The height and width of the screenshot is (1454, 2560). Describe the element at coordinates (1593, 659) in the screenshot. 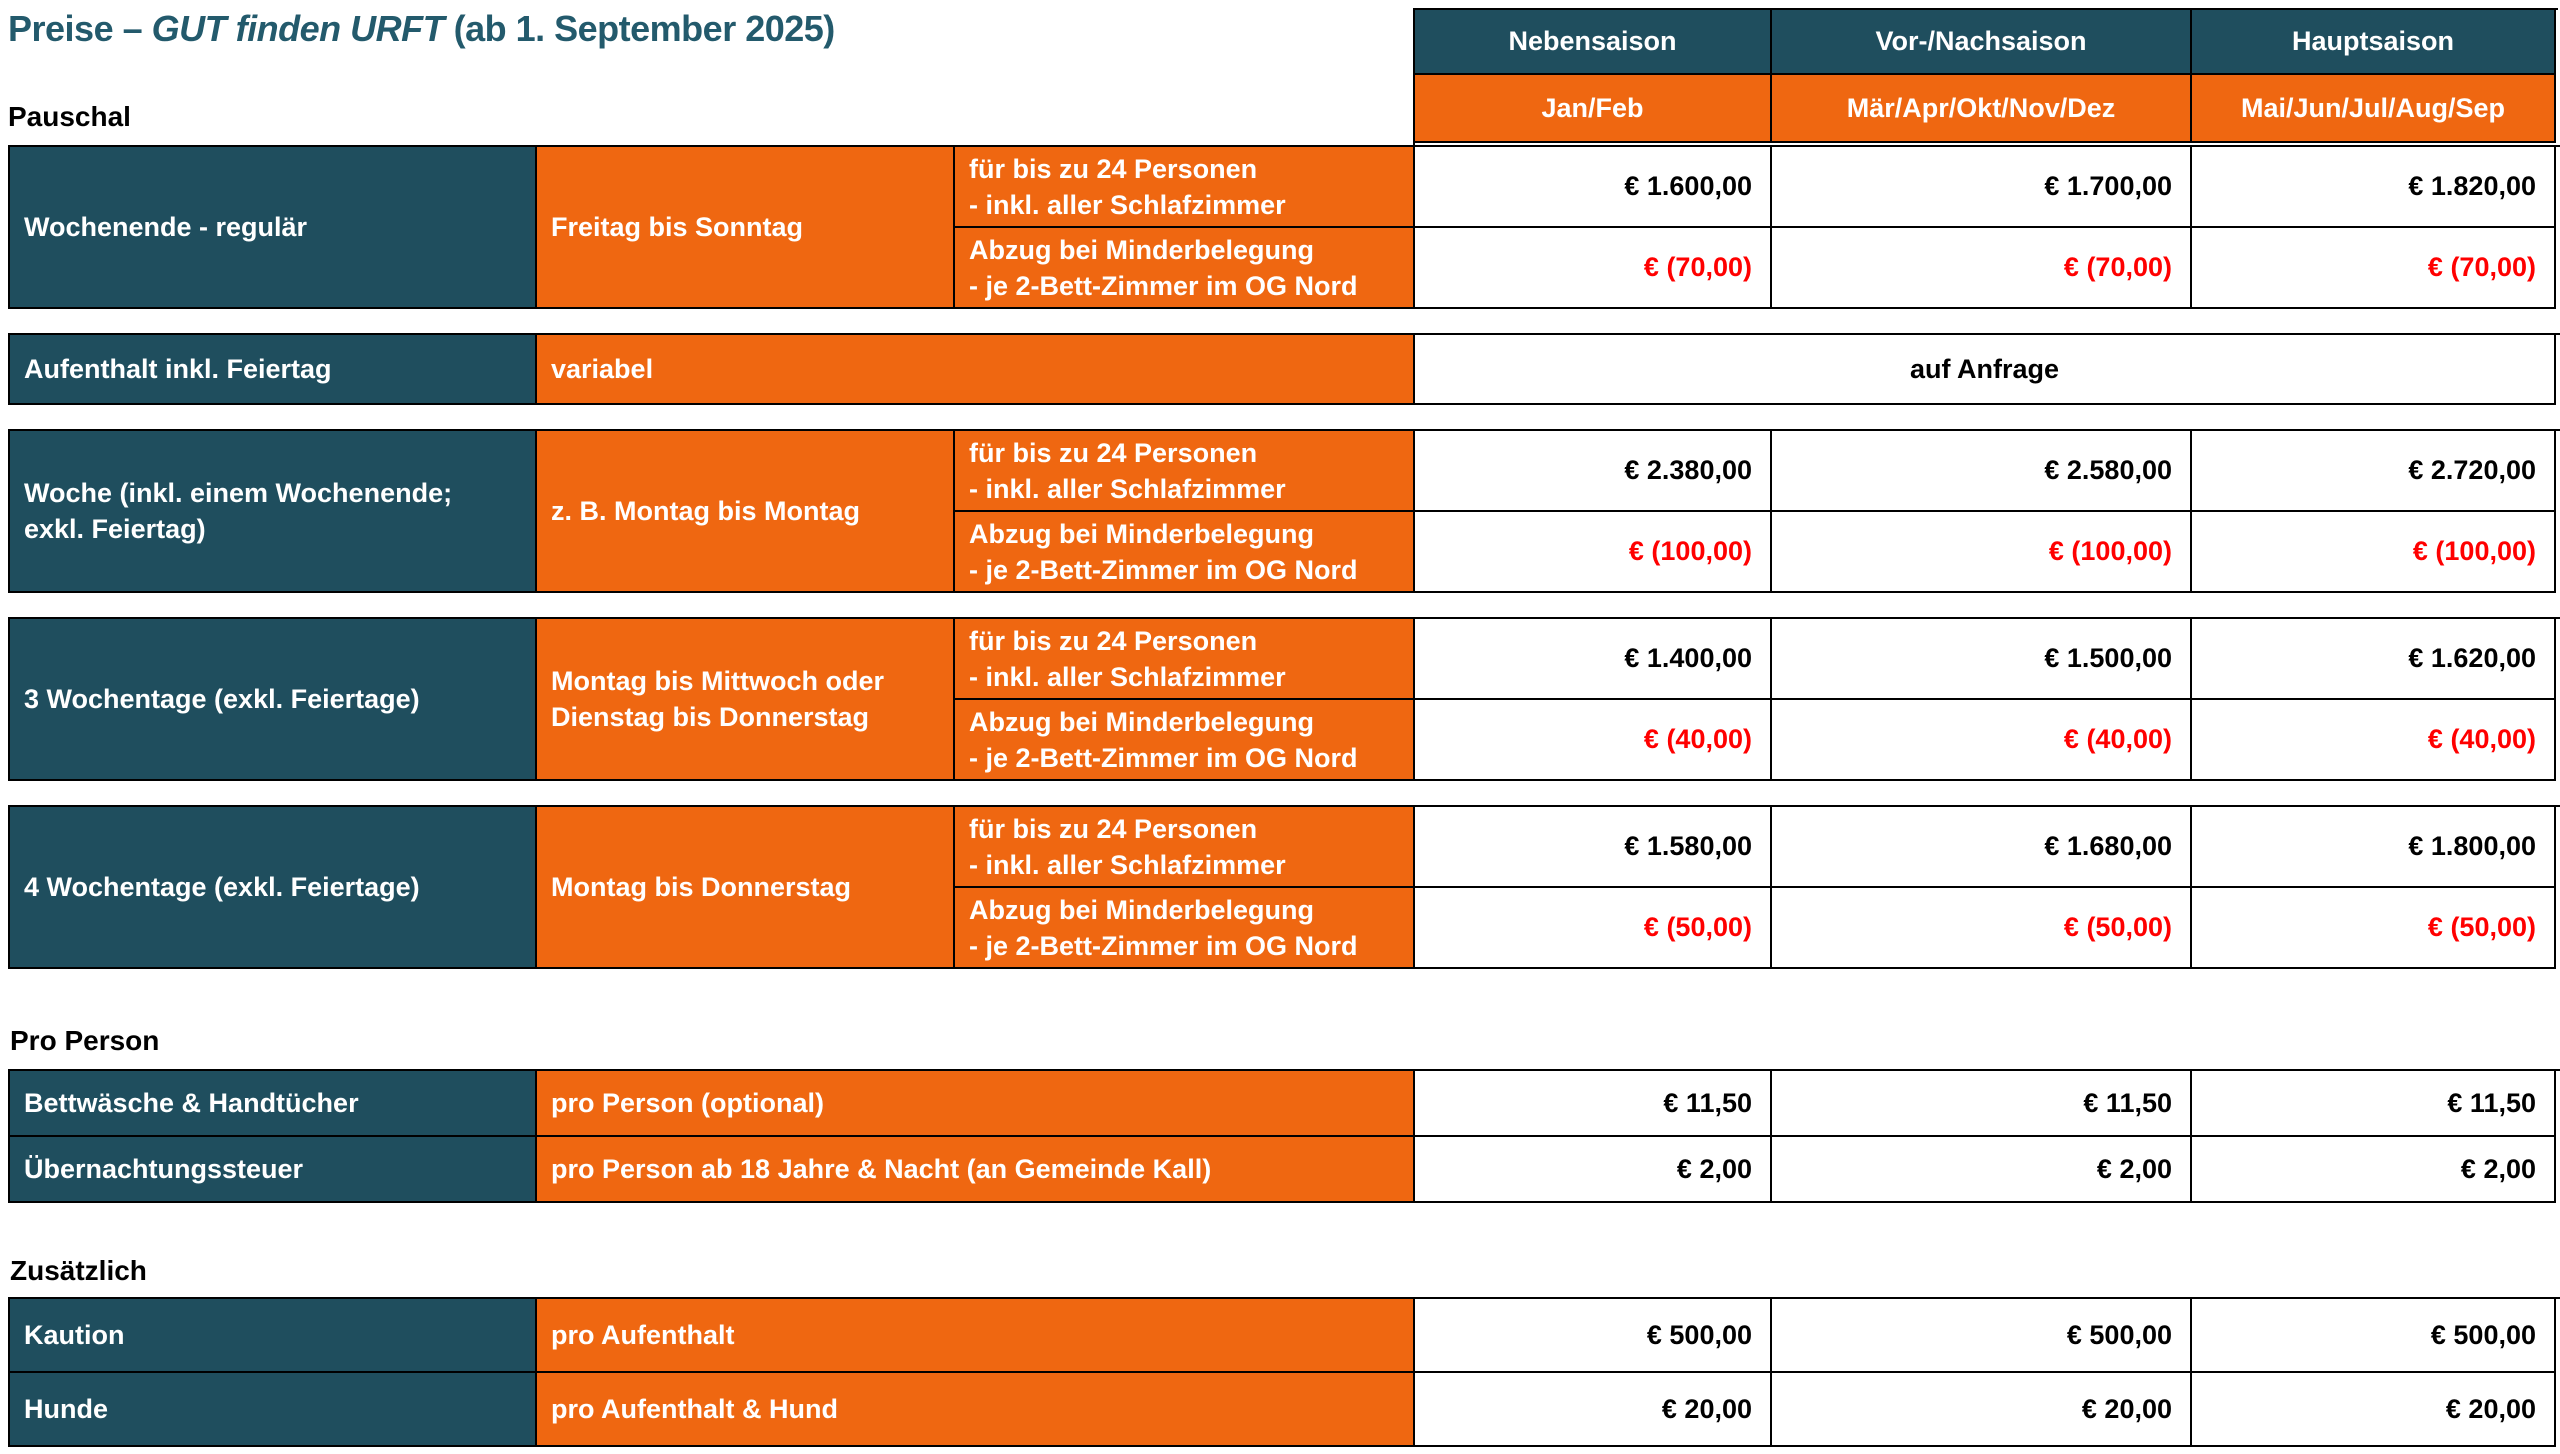

I see `price-cell-nebensaison: € 1.400,00` at that location.